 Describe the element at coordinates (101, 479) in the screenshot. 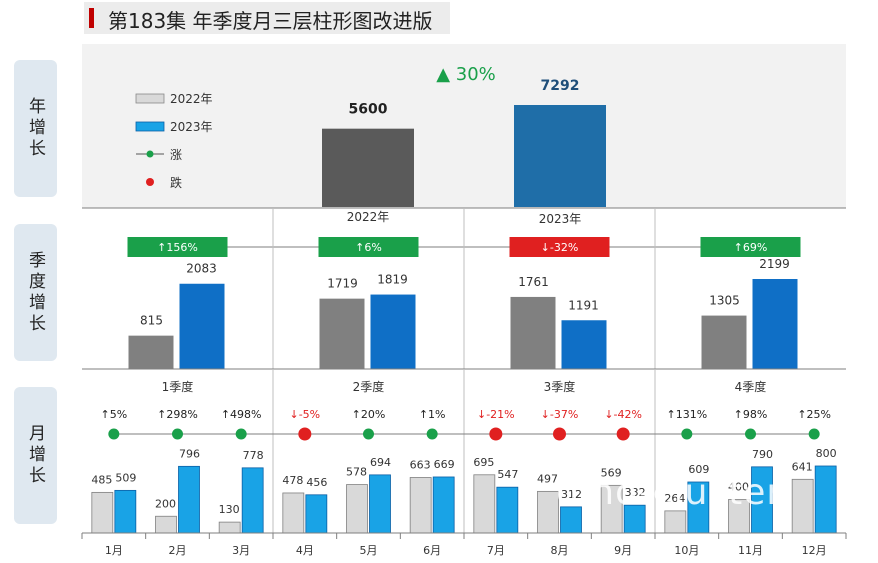

I see `month-value-2022-m1: 485` at that location.